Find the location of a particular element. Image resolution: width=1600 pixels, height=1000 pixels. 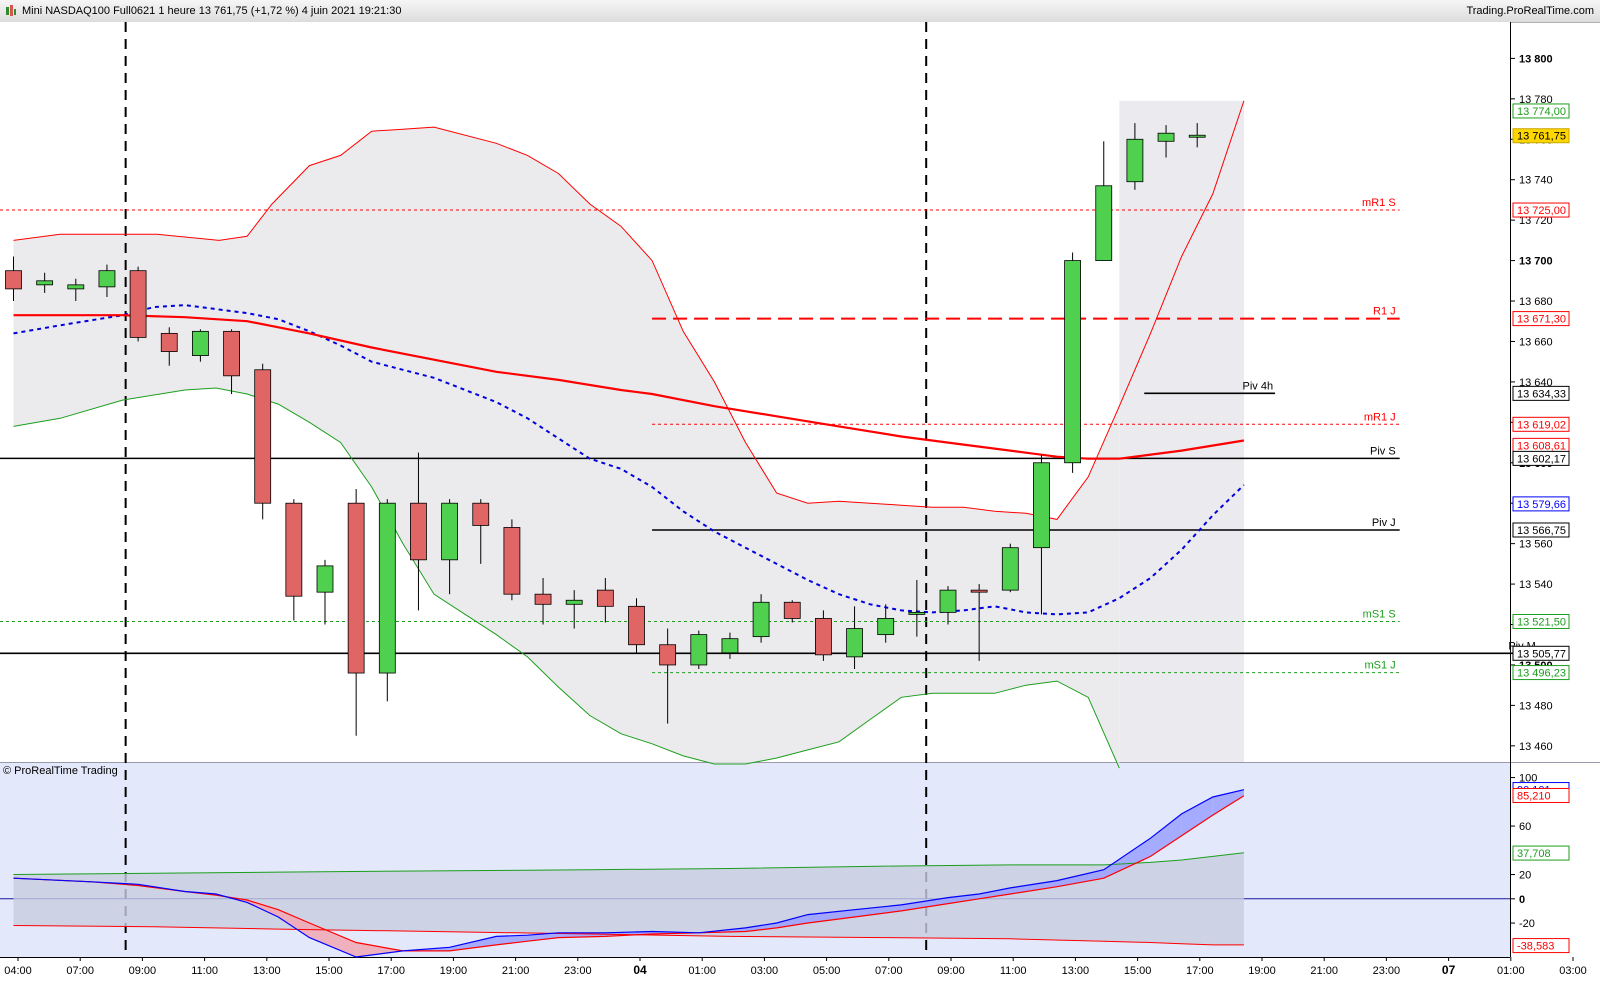

price-value-label: 13 602,17 is located at coordinates (1541, 459).